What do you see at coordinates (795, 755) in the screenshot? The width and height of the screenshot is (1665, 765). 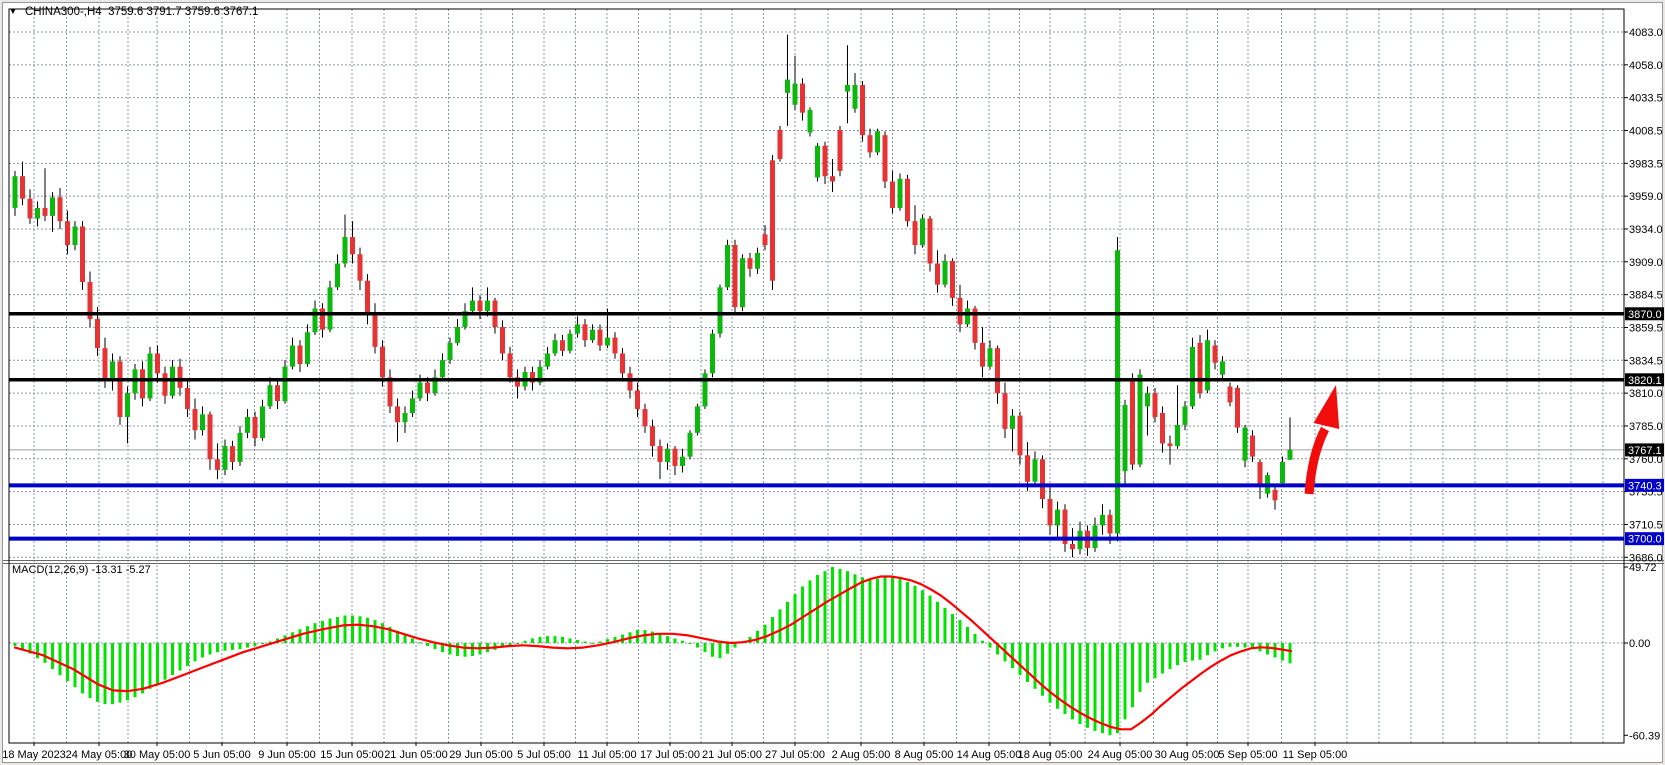 I see `time-axis-label: 27 Jul 05:00` at bounding box center [795, 755].